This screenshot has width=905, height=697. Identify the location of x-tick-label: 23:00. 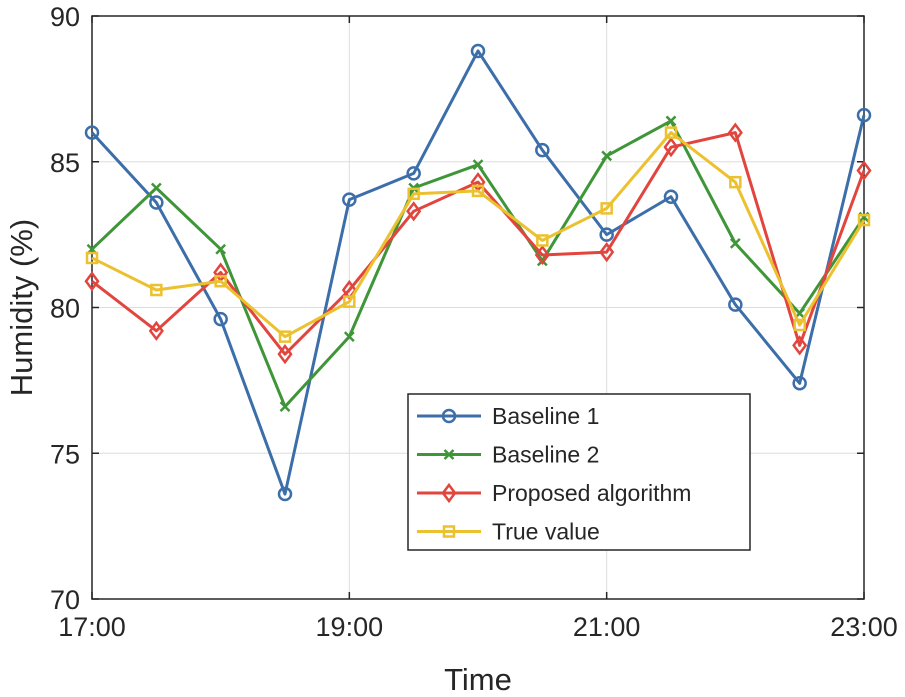
(864, 627).